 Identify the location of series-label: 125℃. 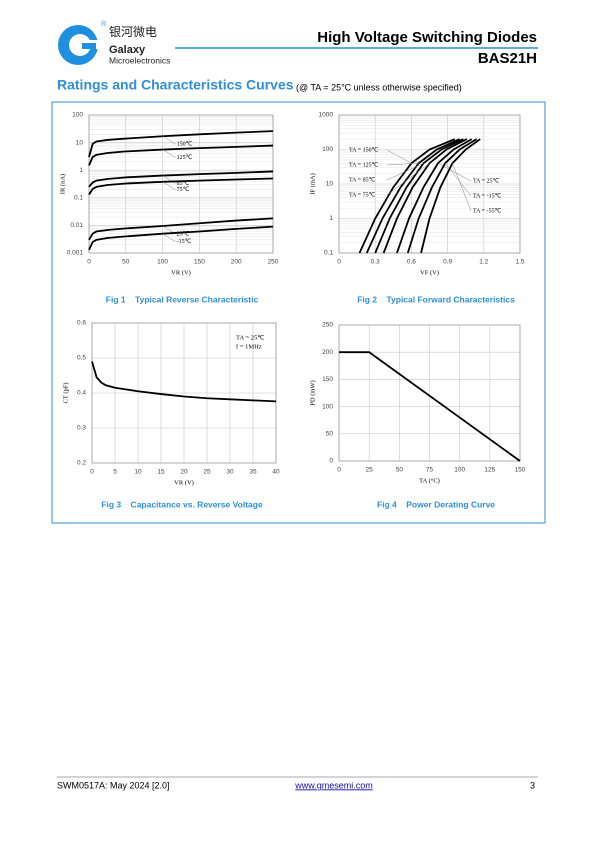
(185, 158).